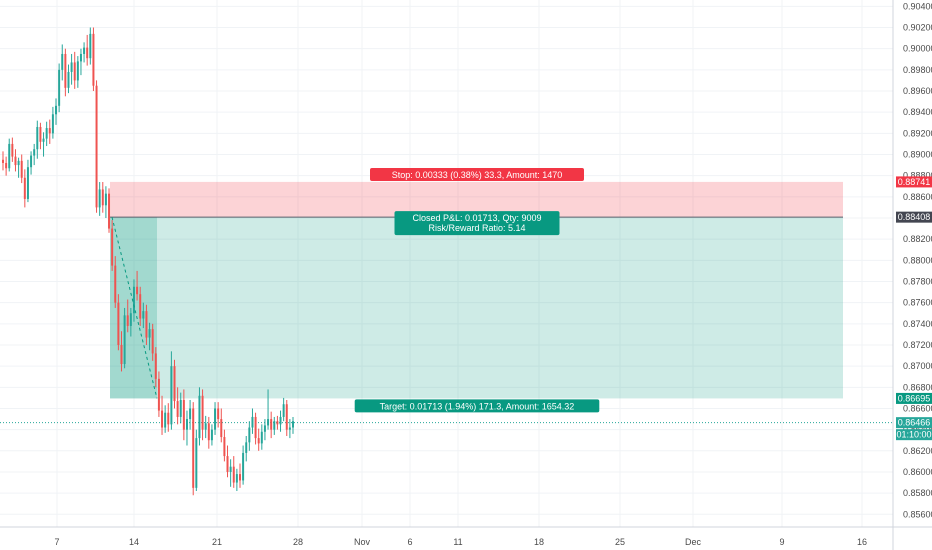 This screenshot has width=932, height=550. I want to click on stop-price-tag: 0.88741, so click(914, 182).